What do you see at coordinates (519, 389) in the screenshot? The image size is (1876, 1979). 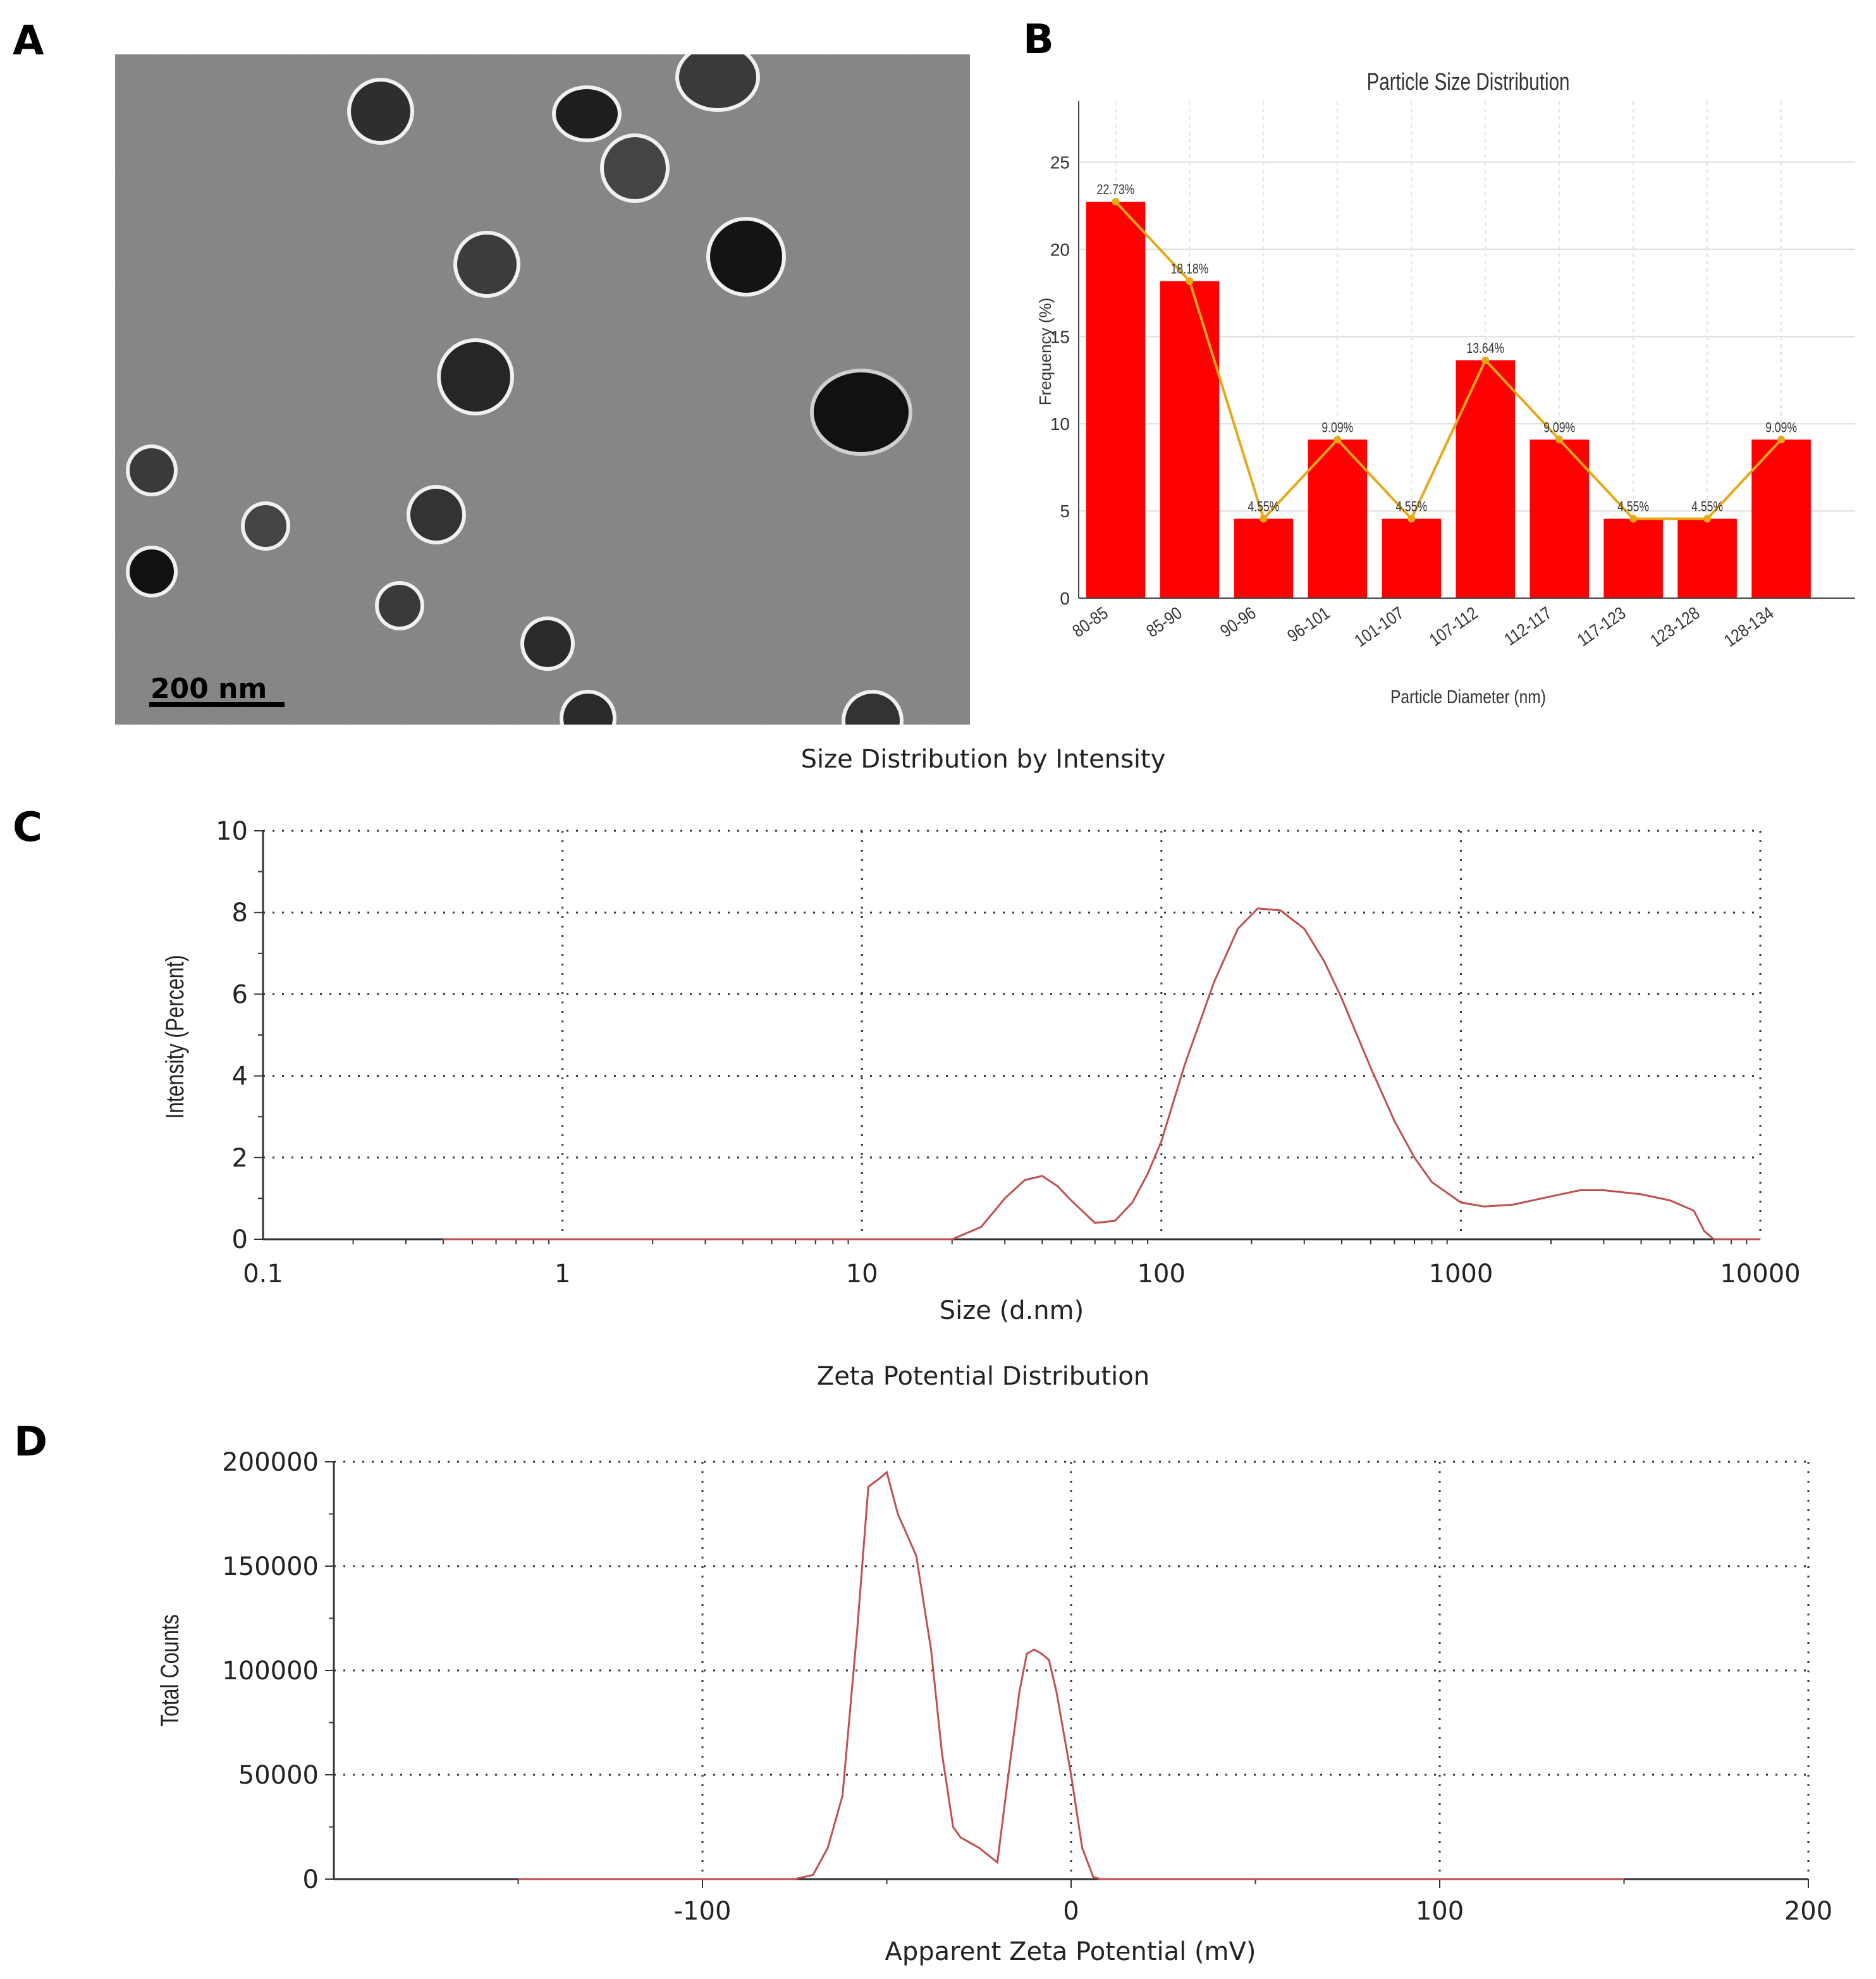 I see `tem-particles` at bounding box center [519, 389].